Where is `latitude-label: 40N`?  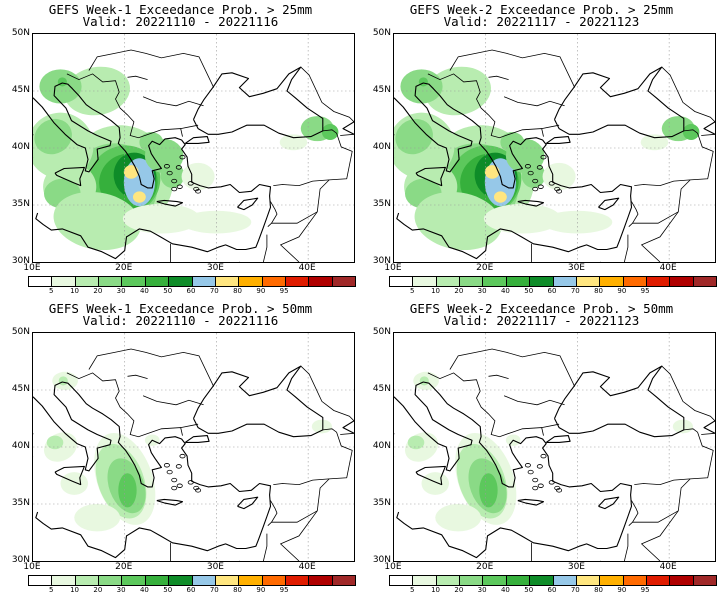 latitude-label: 40N is located at coordinates (20, 446).